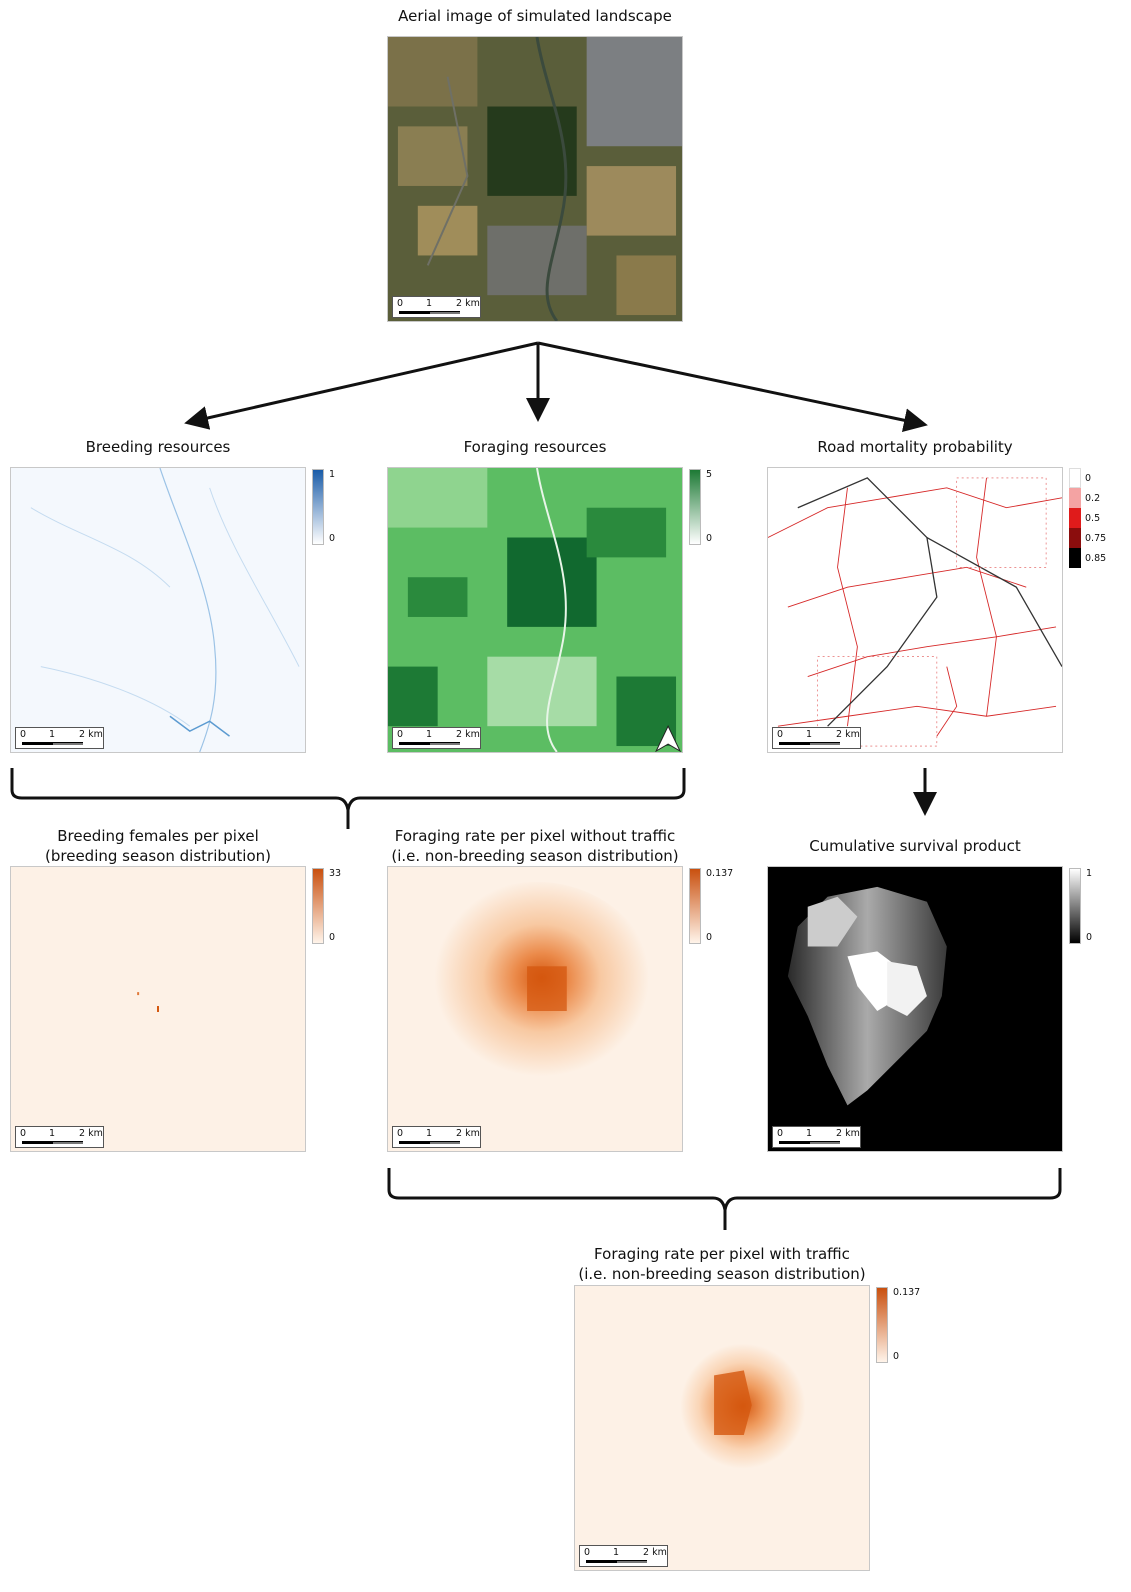 The width and height of the screenshot is (1131, 1592). Describe the element at coordinates (732, 387) in the screenshot. I see `arrow-to-road` at that location.